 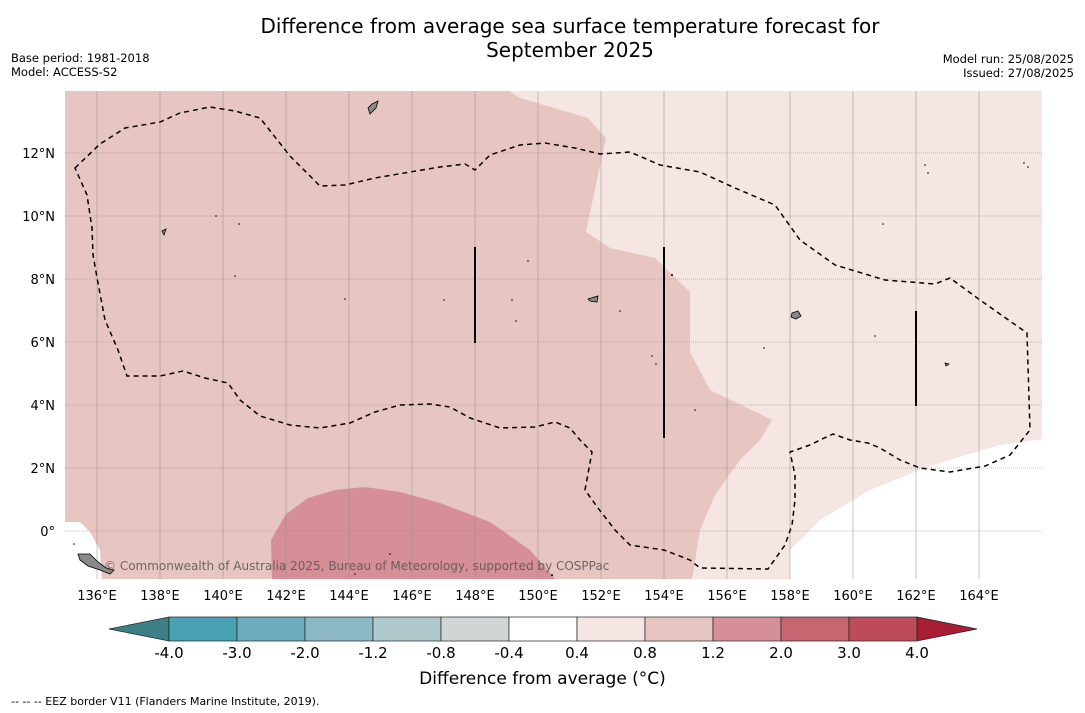 I want to click on lat-label: 0°, so click(x=47, y=532).